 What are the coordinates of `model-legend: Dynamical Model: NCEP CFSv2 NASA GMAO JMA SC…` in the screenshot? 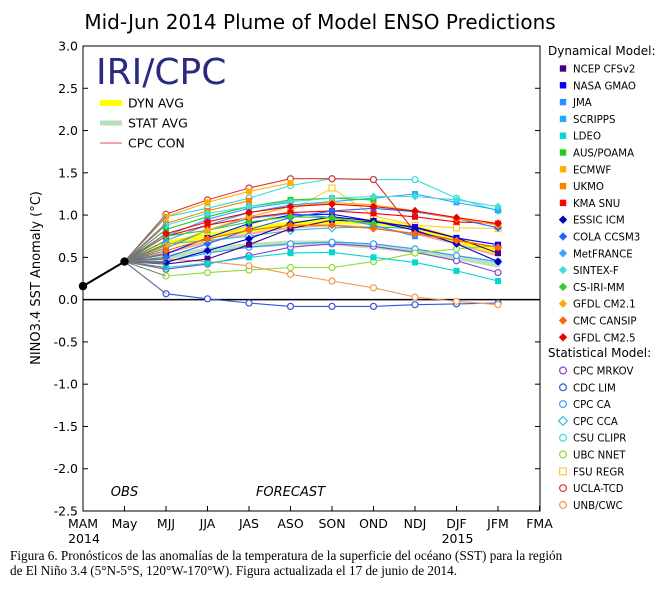 It's located at (602, 278).